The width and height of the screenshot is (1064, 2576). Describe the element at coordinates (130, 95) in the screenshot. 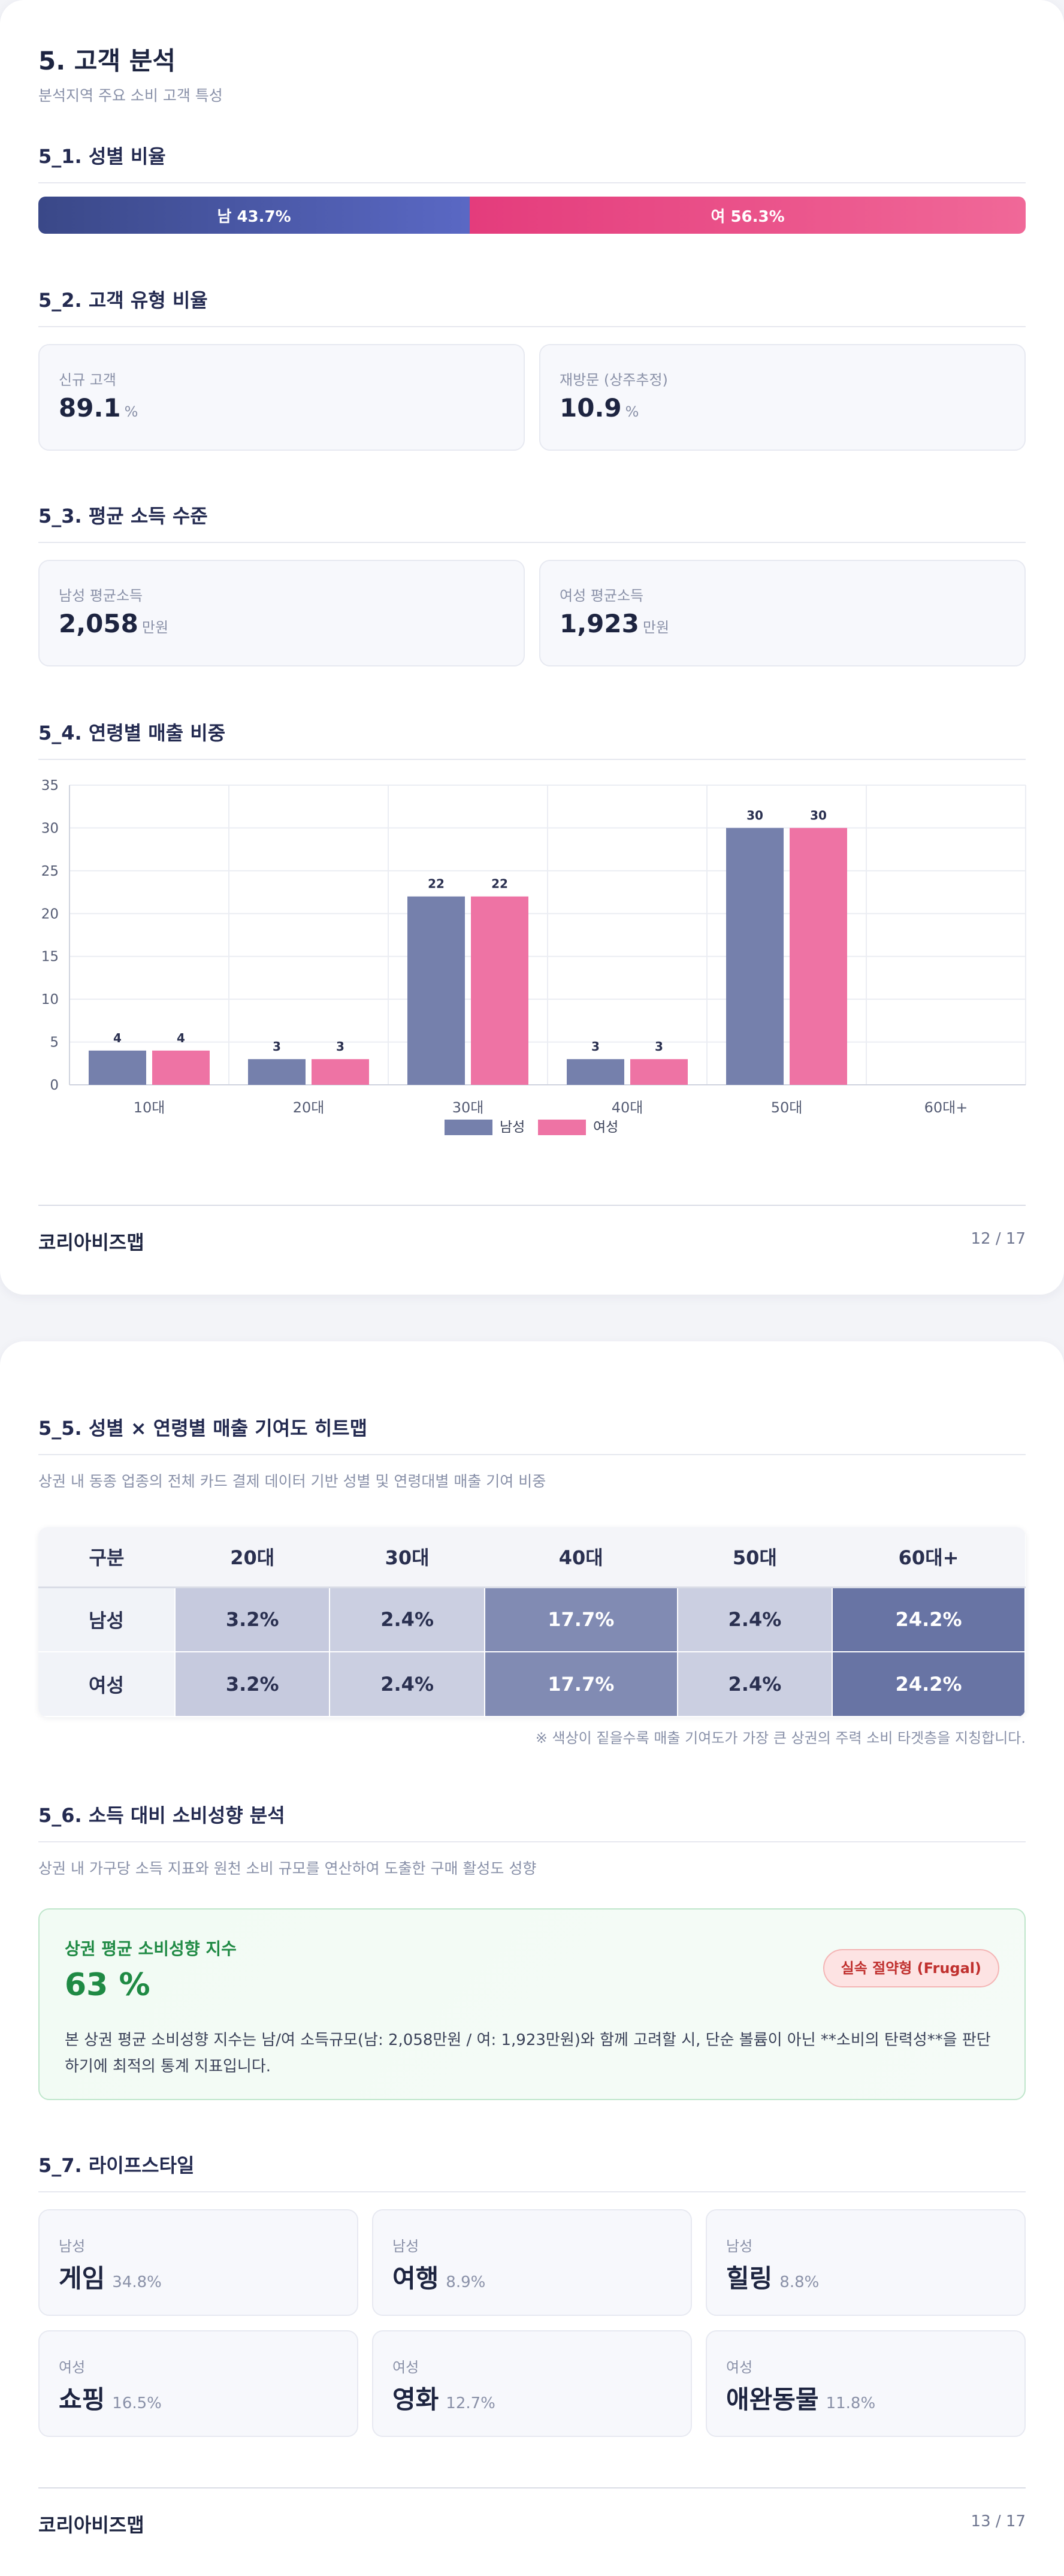

I see `page-subtitle: 분석지역 주요 소비 고객 특성` at that location.